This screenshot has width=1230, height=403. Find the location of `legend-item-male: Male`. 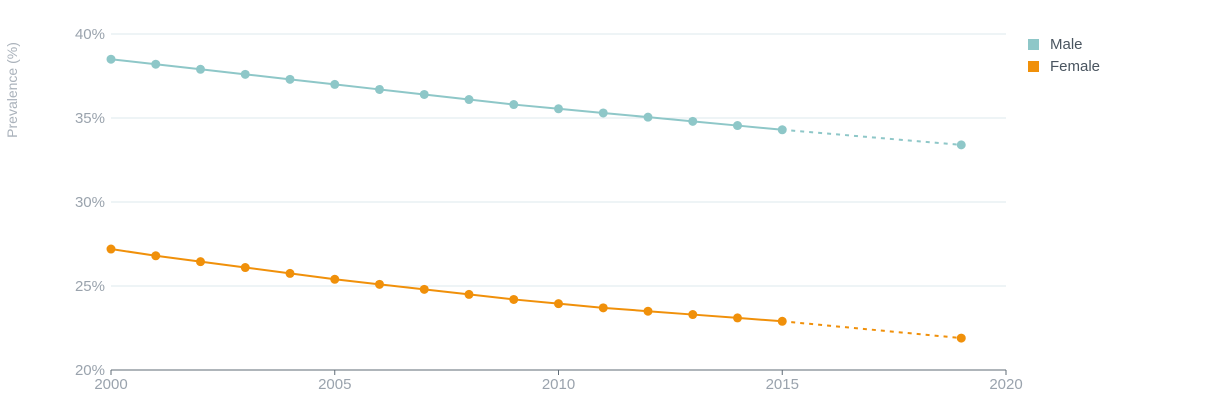

legend-item-male: Male is located at coordinates (1064, 44).